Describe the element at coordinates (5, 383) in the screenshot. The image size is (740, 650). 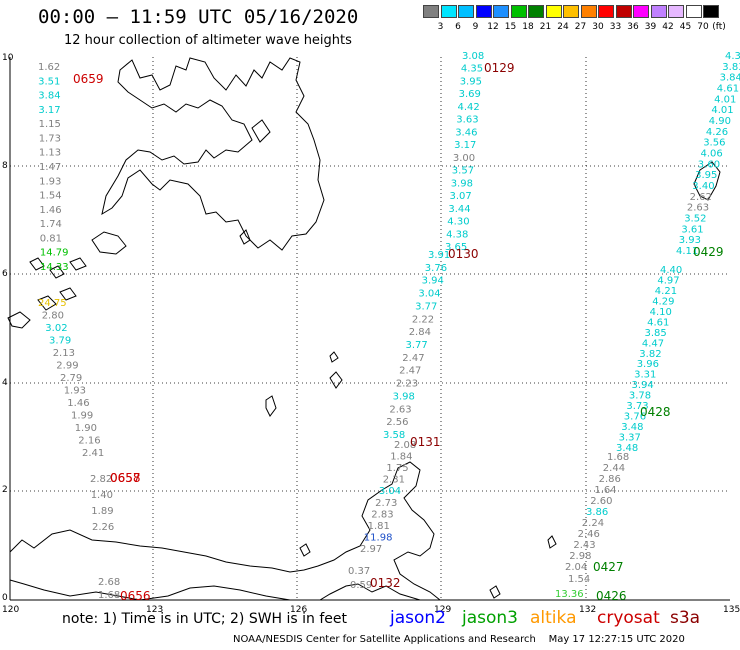
I see `y-tick-label: 4` at that location.